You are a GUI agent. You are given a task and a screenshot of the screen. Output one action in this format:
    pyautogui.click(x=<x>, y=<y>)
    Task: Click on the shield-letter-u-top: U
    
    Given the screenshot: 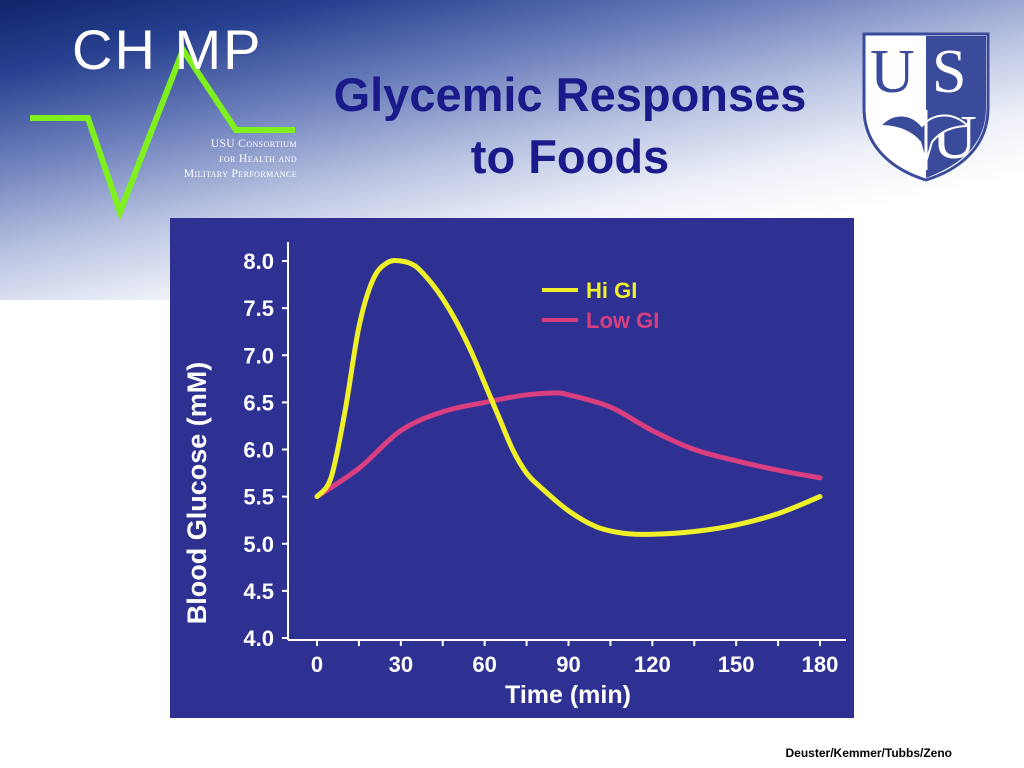 What is the action you would take?
    pyautogui.click(x=892, y=72)
    